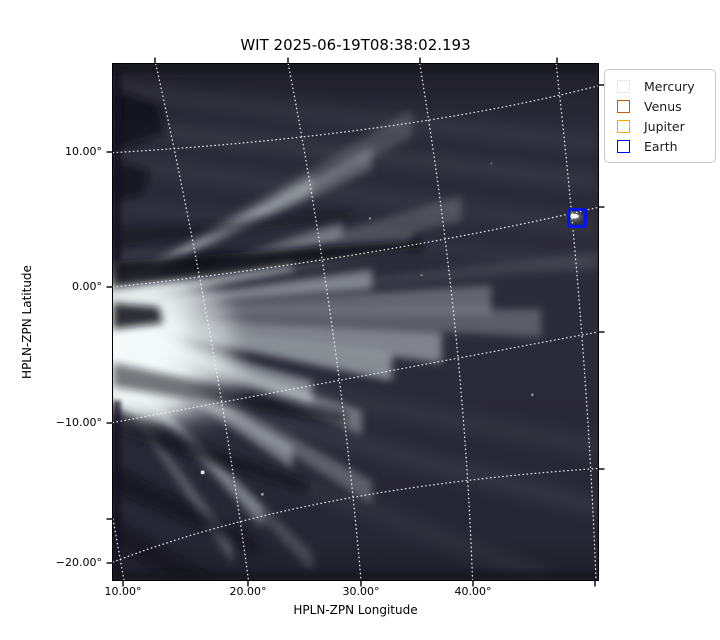  I want to click on legend-item-venus: Venus, so click(660, 106).